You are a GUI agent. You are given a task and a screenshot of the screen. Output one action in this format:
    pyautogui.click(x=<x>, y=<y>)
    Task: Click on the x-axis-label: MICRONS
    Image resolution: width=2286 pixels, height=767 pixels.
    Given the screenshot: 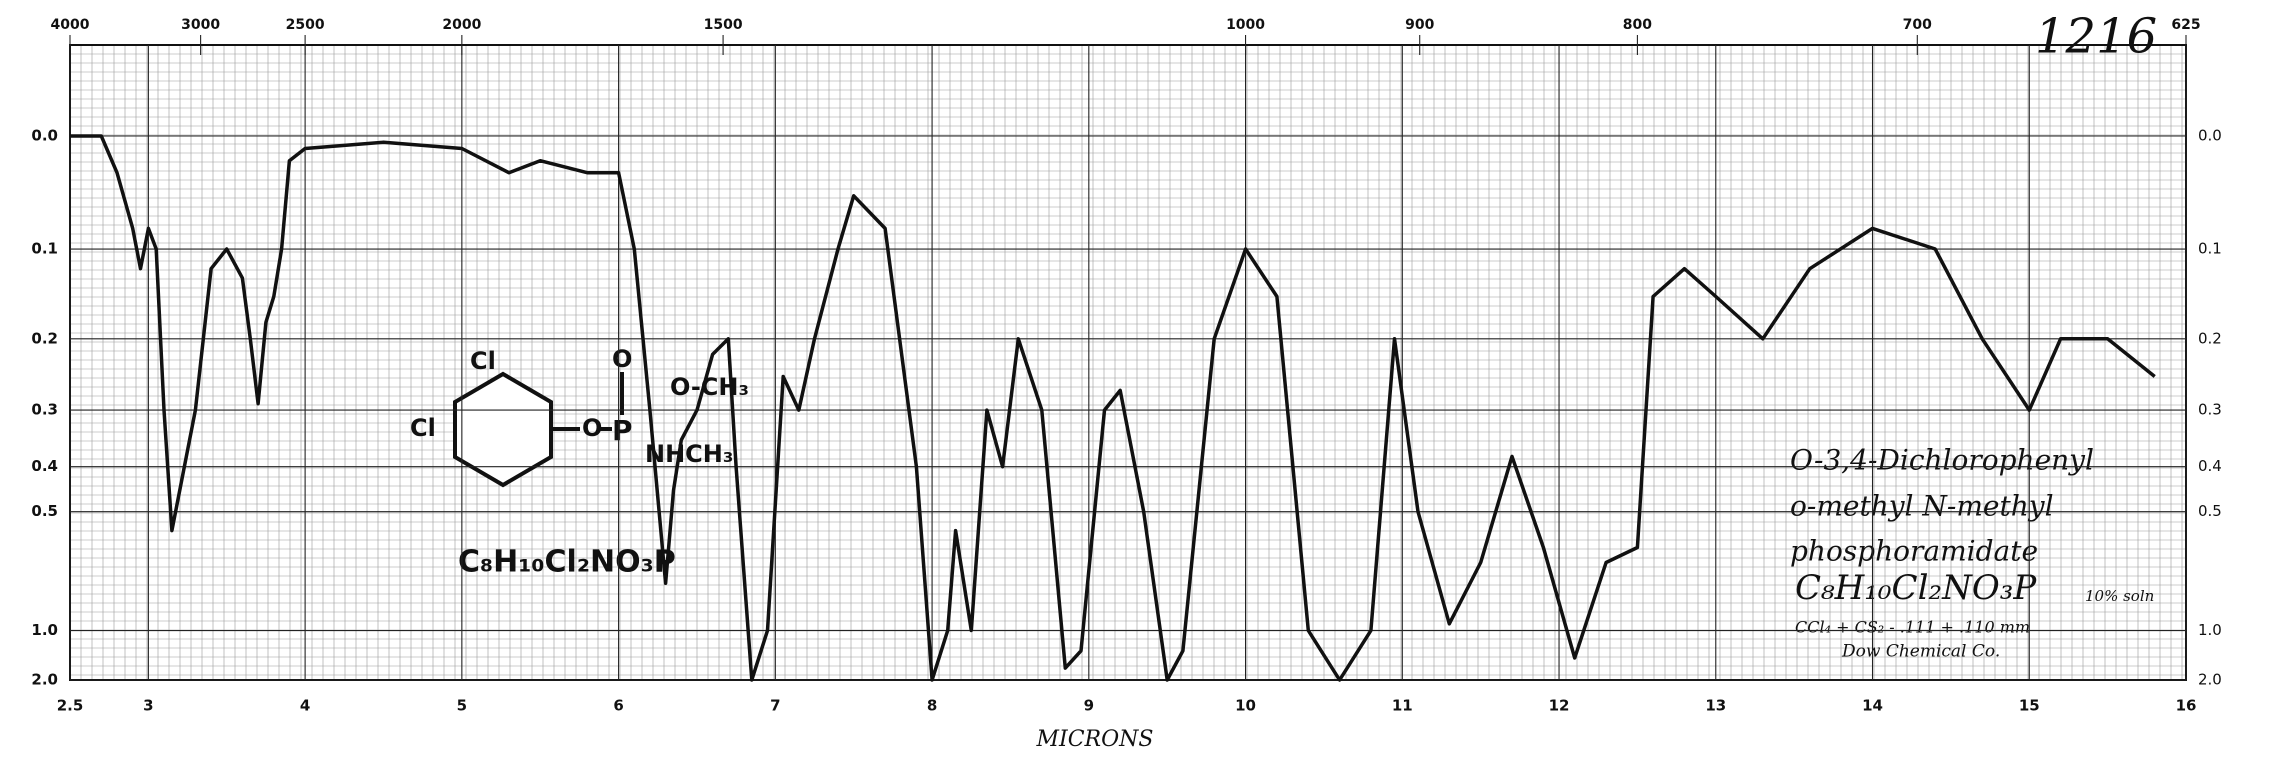 What is the action you would take?
    pyautogui.click(x=1095, y=739)
    